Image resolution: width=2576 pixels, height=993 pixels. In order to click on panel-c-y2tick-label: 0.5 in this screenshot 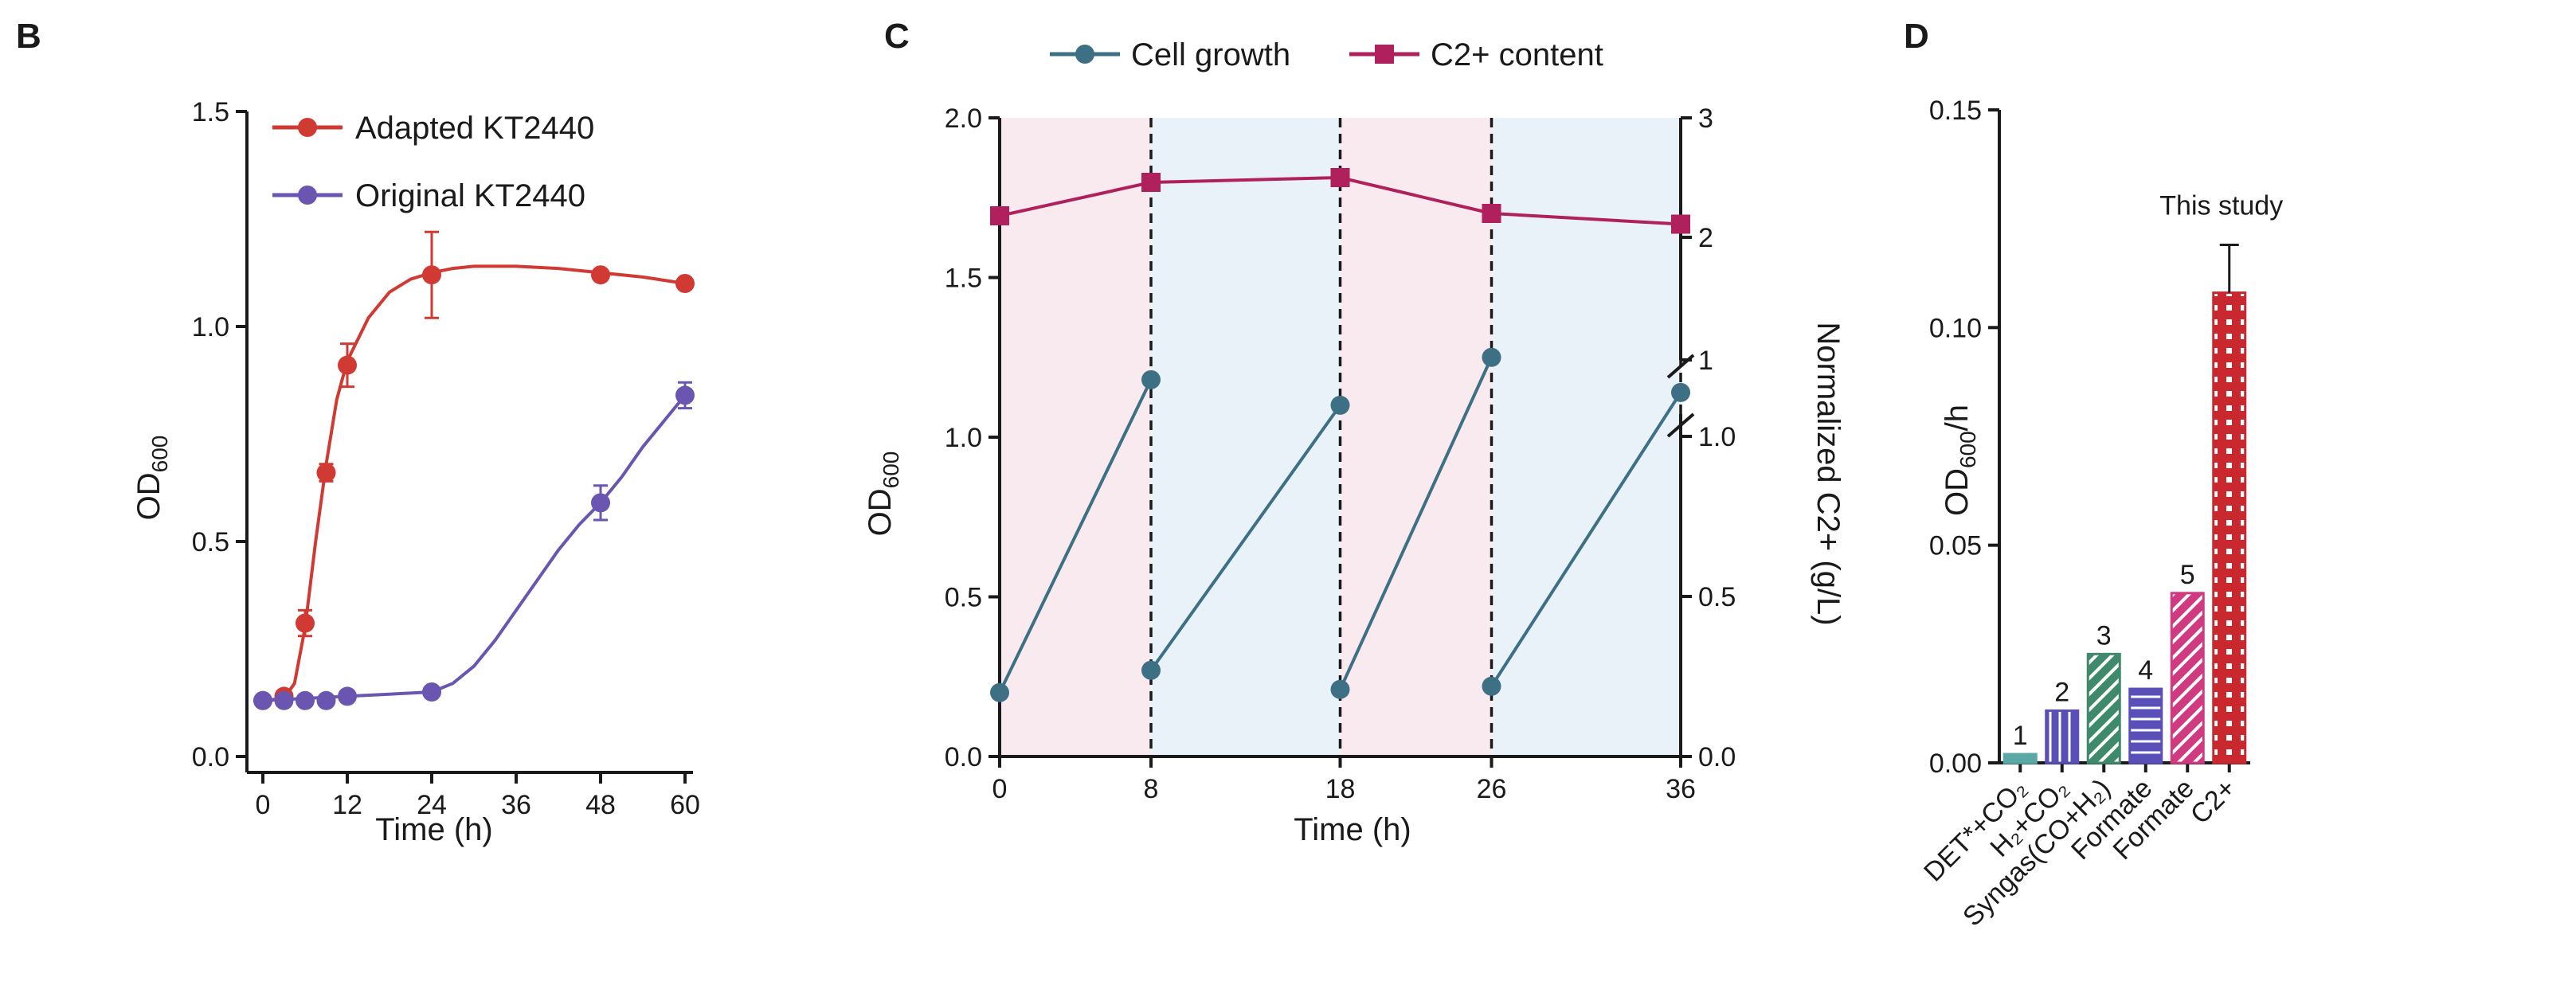, I will do `click(1717, 597)`.